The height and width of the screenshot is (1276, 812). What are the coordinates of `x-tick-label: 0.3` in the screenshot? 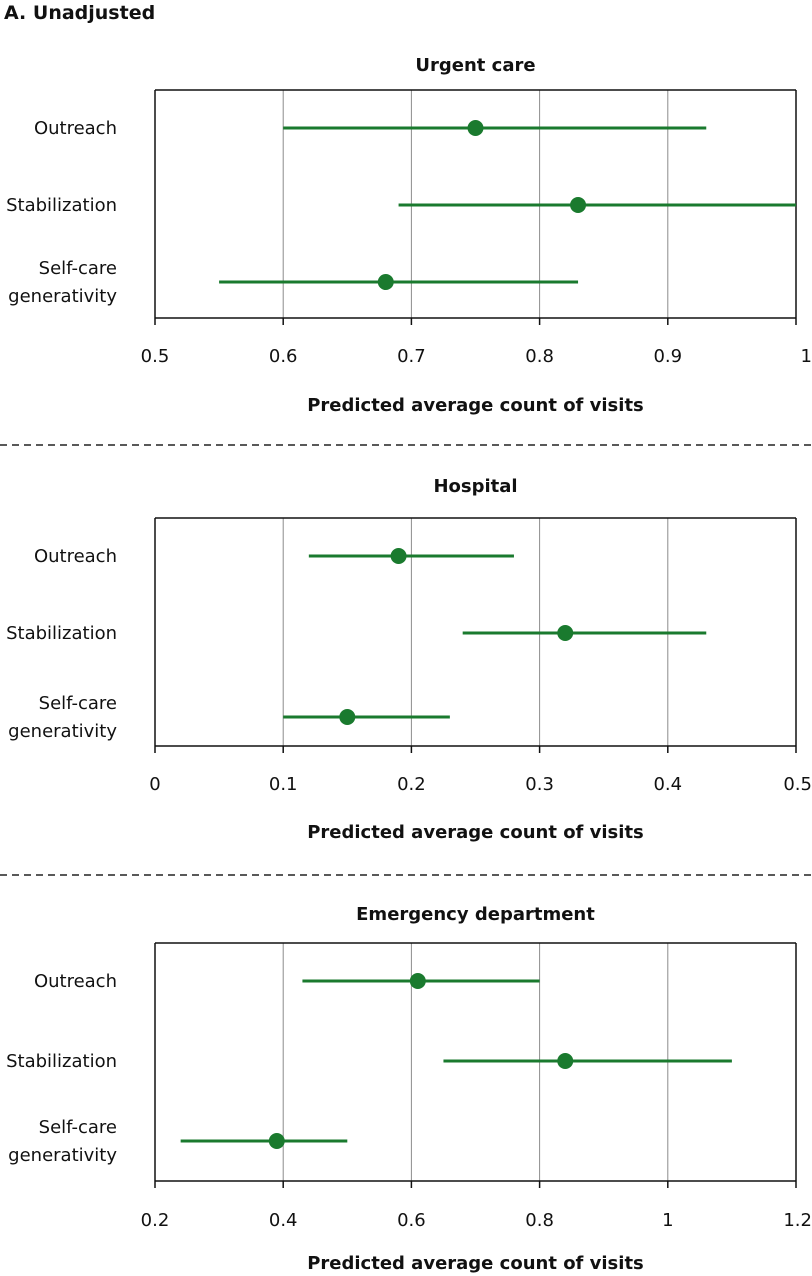 It's located at (539, 784).